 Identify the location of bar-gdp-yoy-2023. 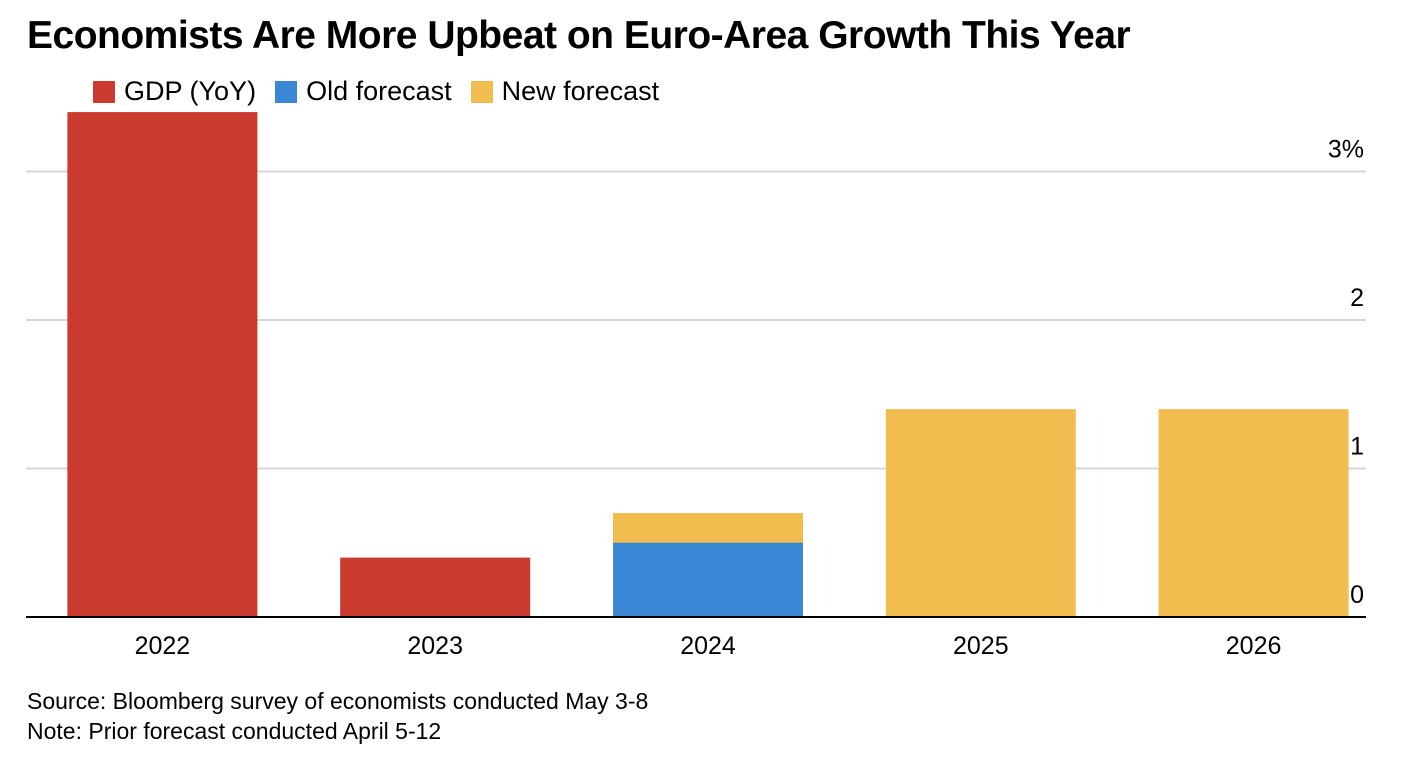
(435, 587).